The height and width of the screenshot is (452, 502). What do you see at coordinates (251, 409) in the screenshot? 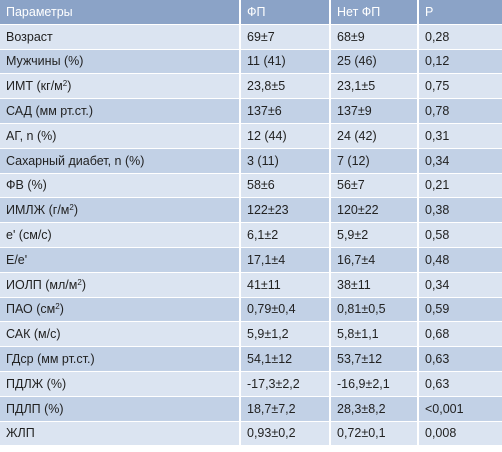
I see `table-row: ПДЛП (%) 18,7±7,2 28,3±8,2 <0,001` at bounding box center [251, 409].